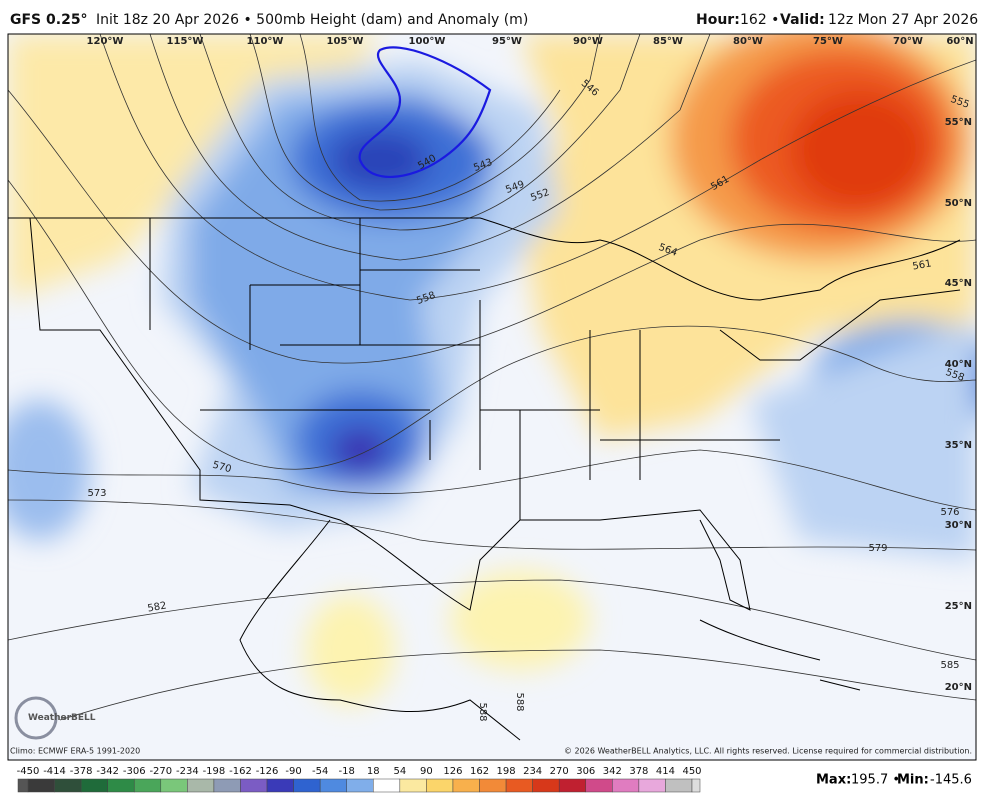  Describe the element at coordinates (959, 41) in the screenshot. I see `longitude-label: 60°N` at that location.